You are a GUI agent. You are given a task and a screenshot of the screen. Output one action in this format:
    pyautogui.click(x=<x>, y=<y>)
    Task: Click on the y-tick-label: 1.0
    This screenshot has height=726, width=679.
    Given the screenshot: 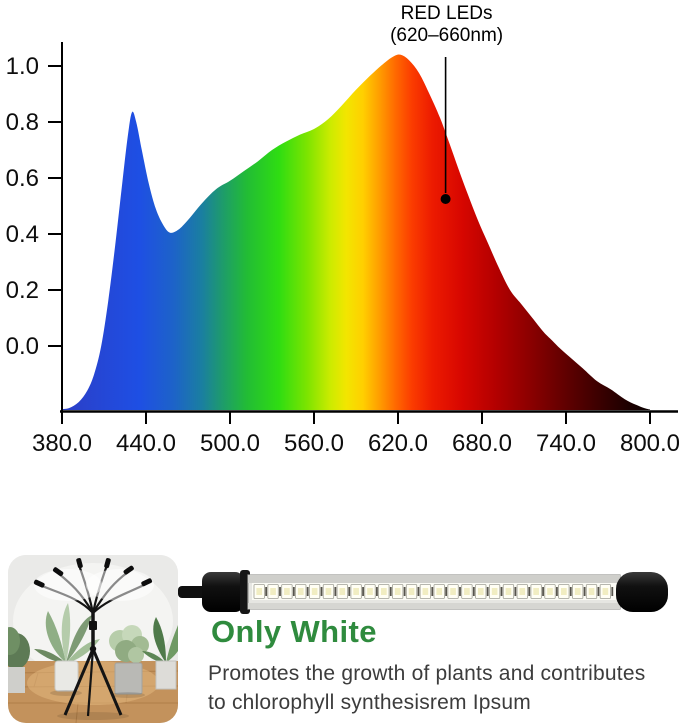 What is the action you would take?
    pyautogui.click(x=22, y=66)
    